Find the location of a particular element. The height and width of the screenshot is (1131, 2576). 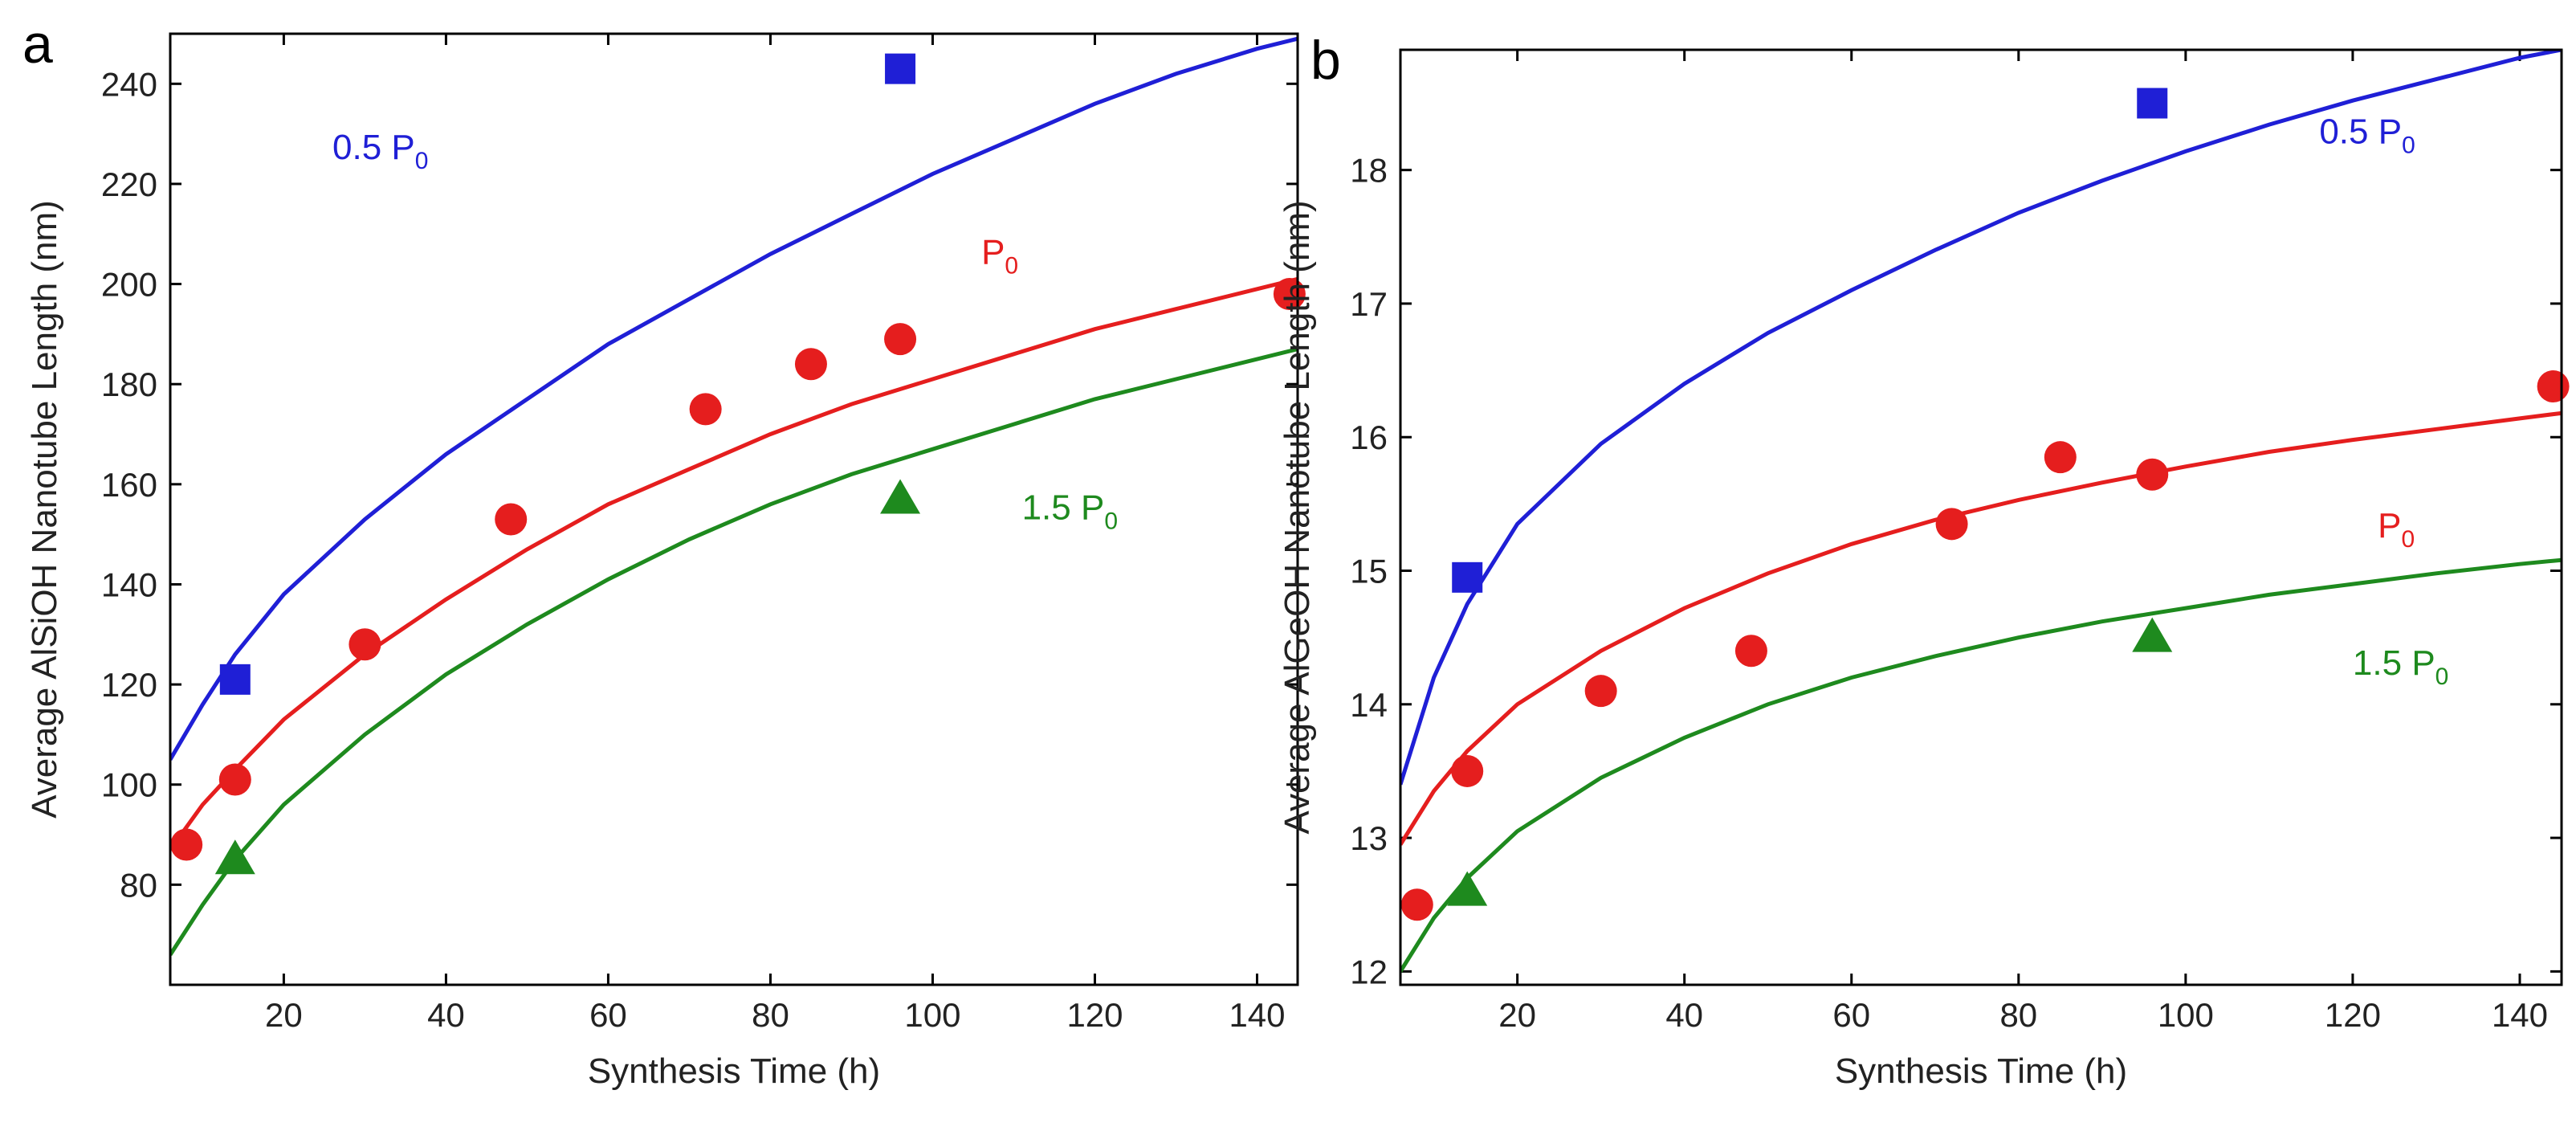

y-tick-label: 17 is located at coordinates (1369, 304).